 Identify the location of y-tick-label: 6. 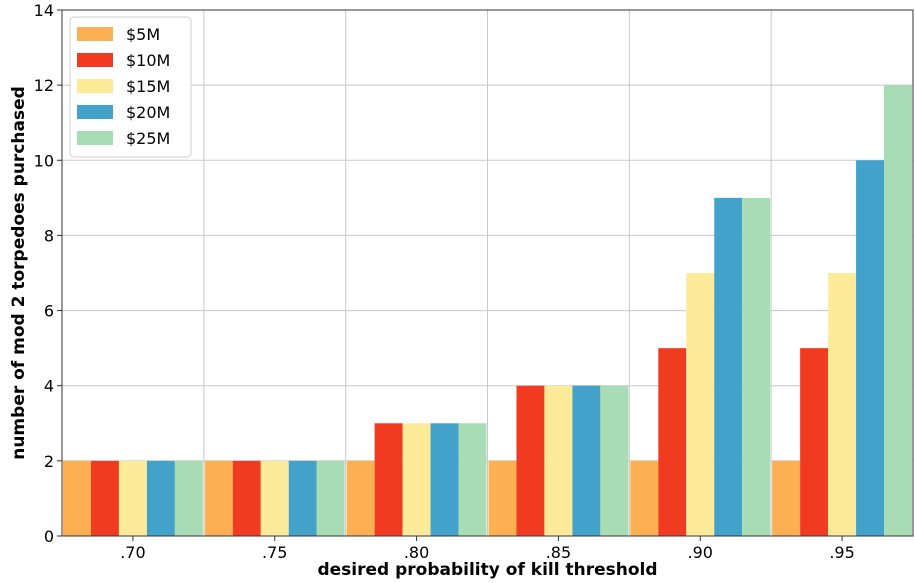
(49, 311).